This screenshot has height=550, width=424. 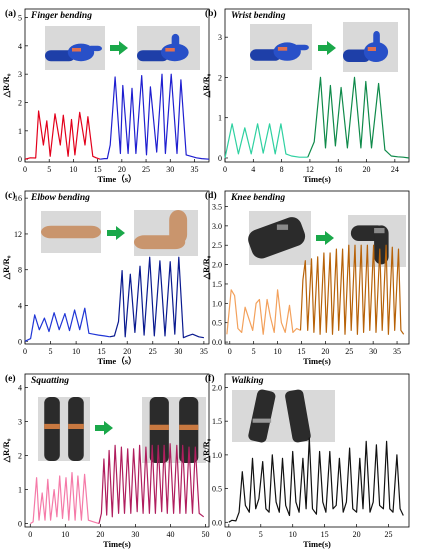 What do you see at coordinates (60, 198) in the screenshot?
I see `panel-title: Elbow bending` at bounding box center [60, 198].